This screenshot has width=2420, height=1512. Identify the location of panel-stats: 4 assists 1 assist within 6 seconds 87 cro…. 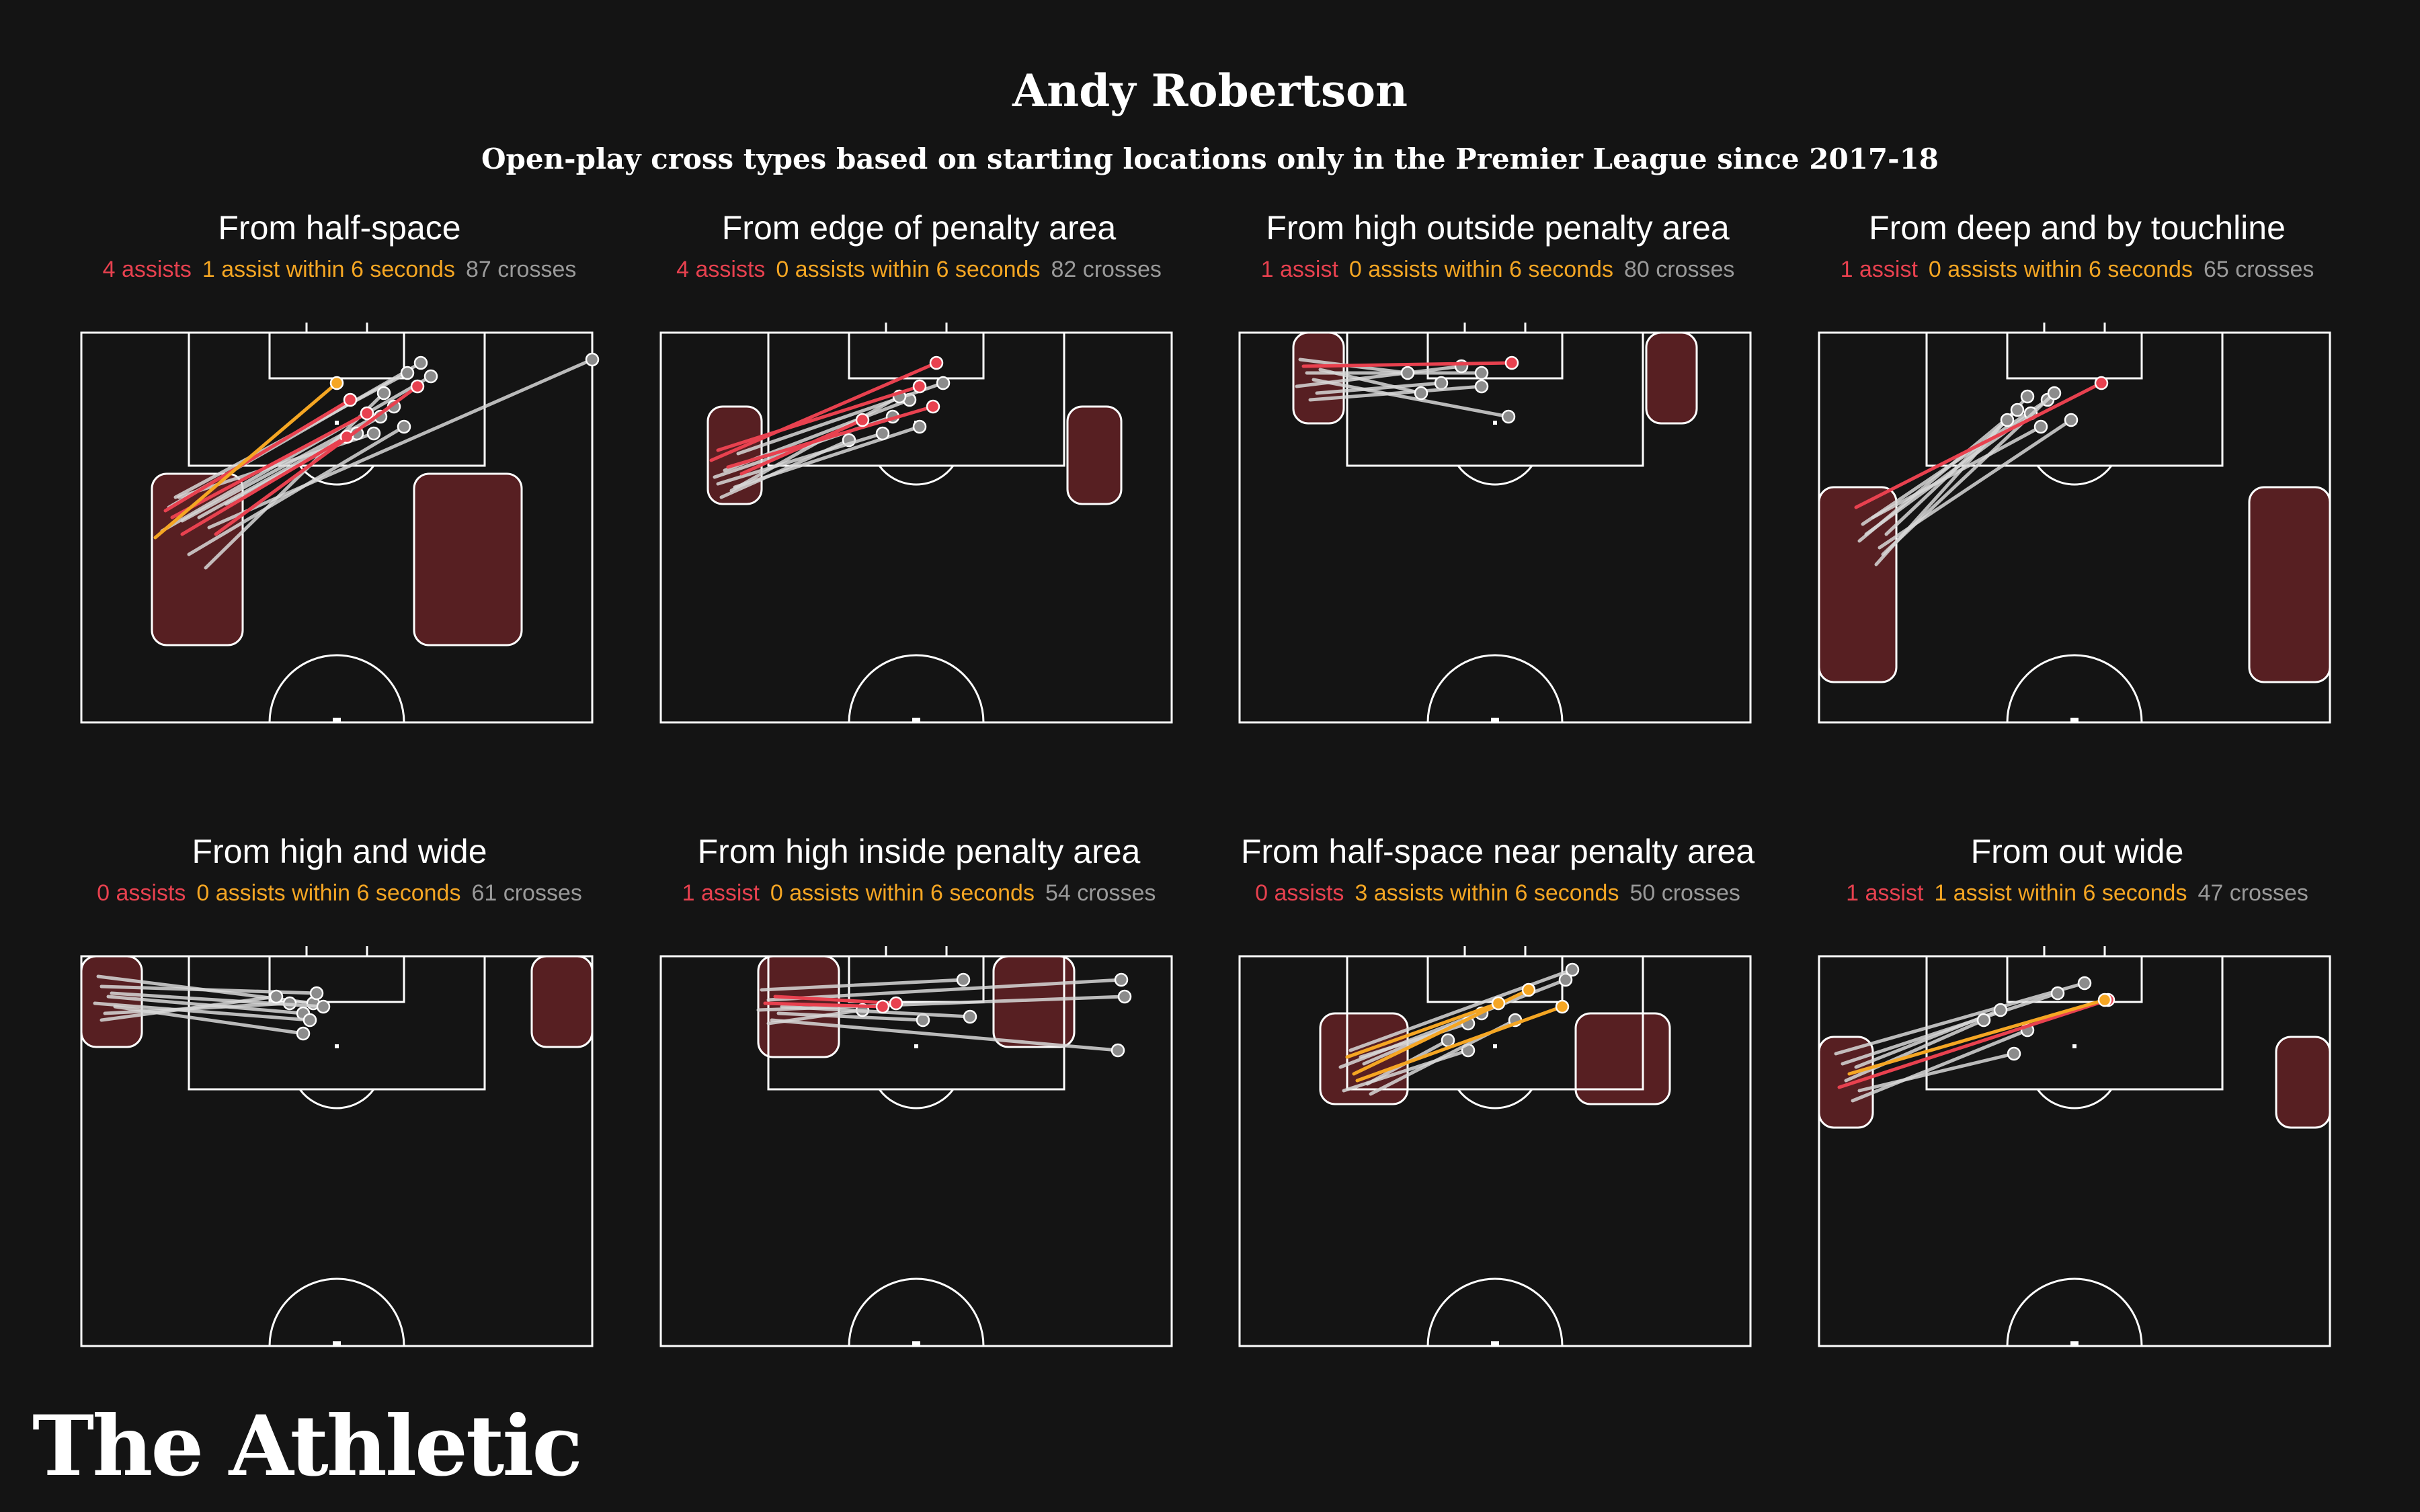
(339, 270).